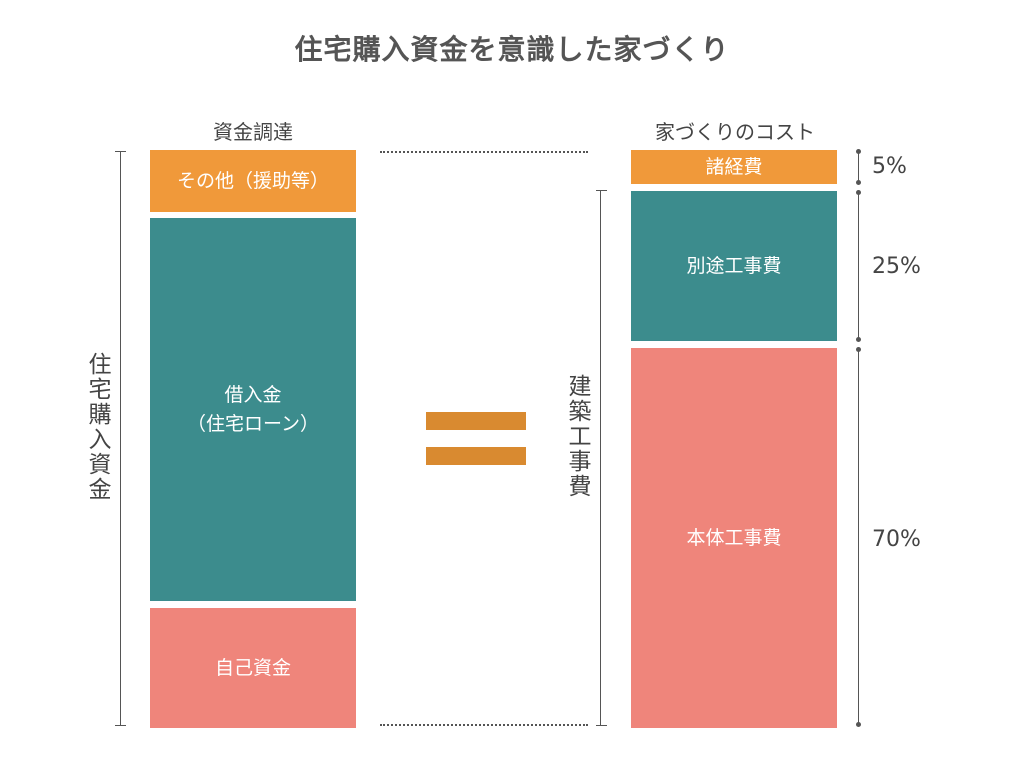 Image resolution: width=1024 pixels, height=768 pixels. I want to click on right-column-heading: 家づくりのコスト, so click(735, 132).